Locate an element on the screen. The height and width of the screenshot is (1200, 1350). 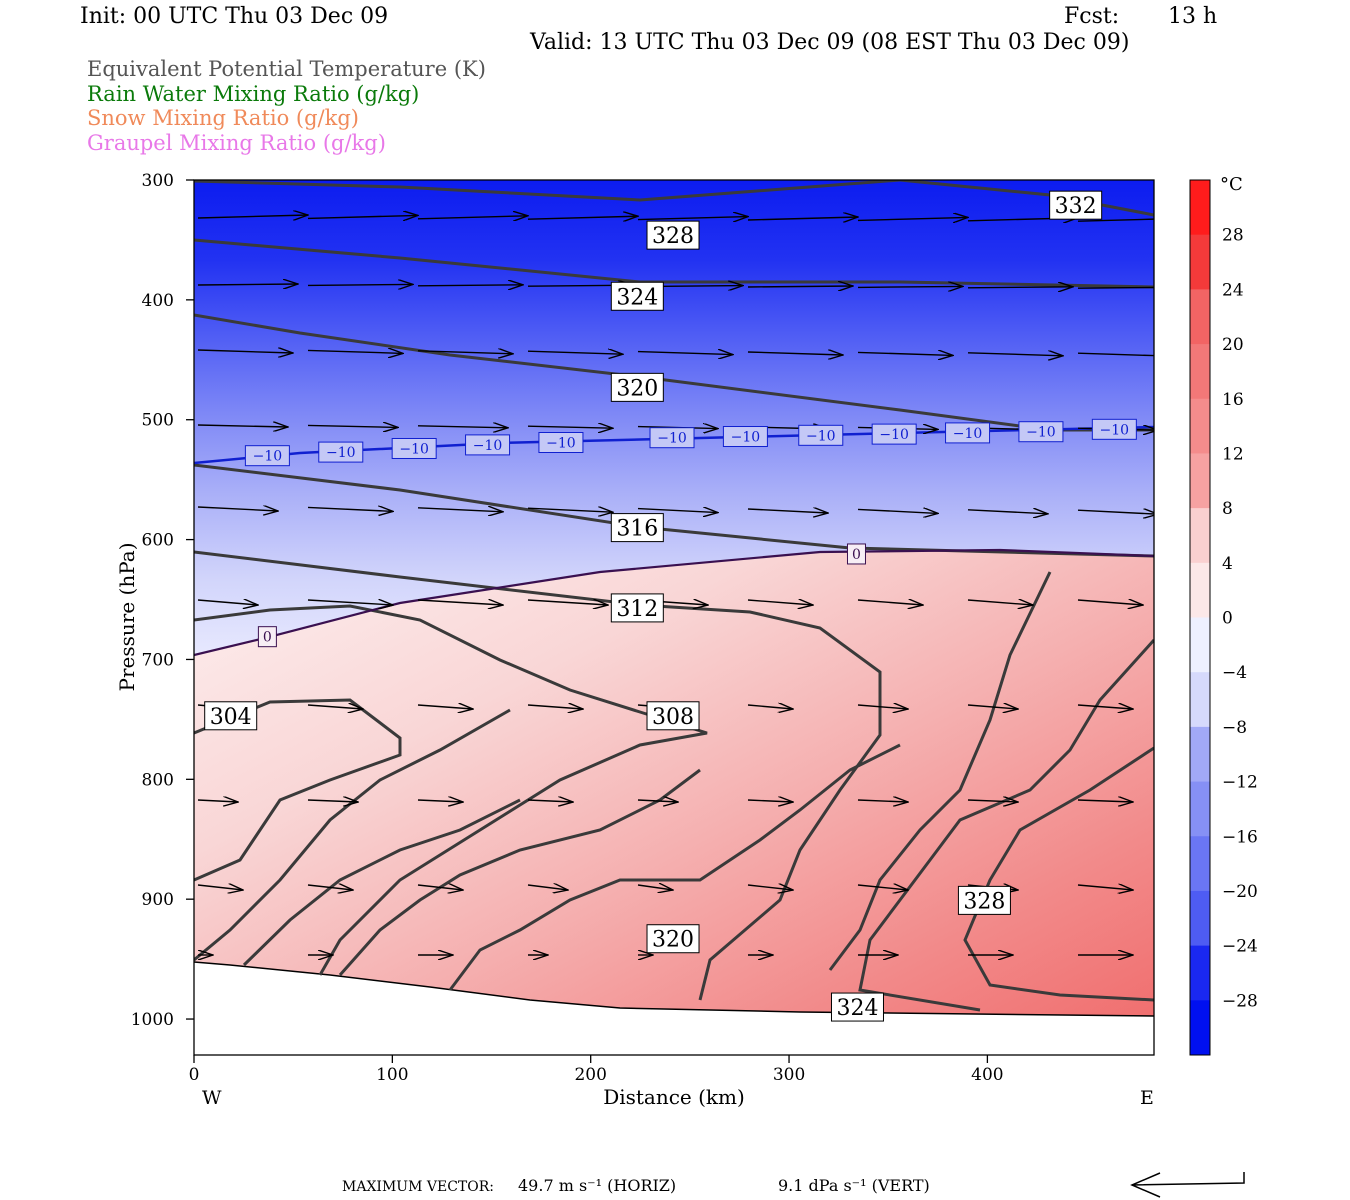
svg-text: 328 is located at coordinates (984, 901).